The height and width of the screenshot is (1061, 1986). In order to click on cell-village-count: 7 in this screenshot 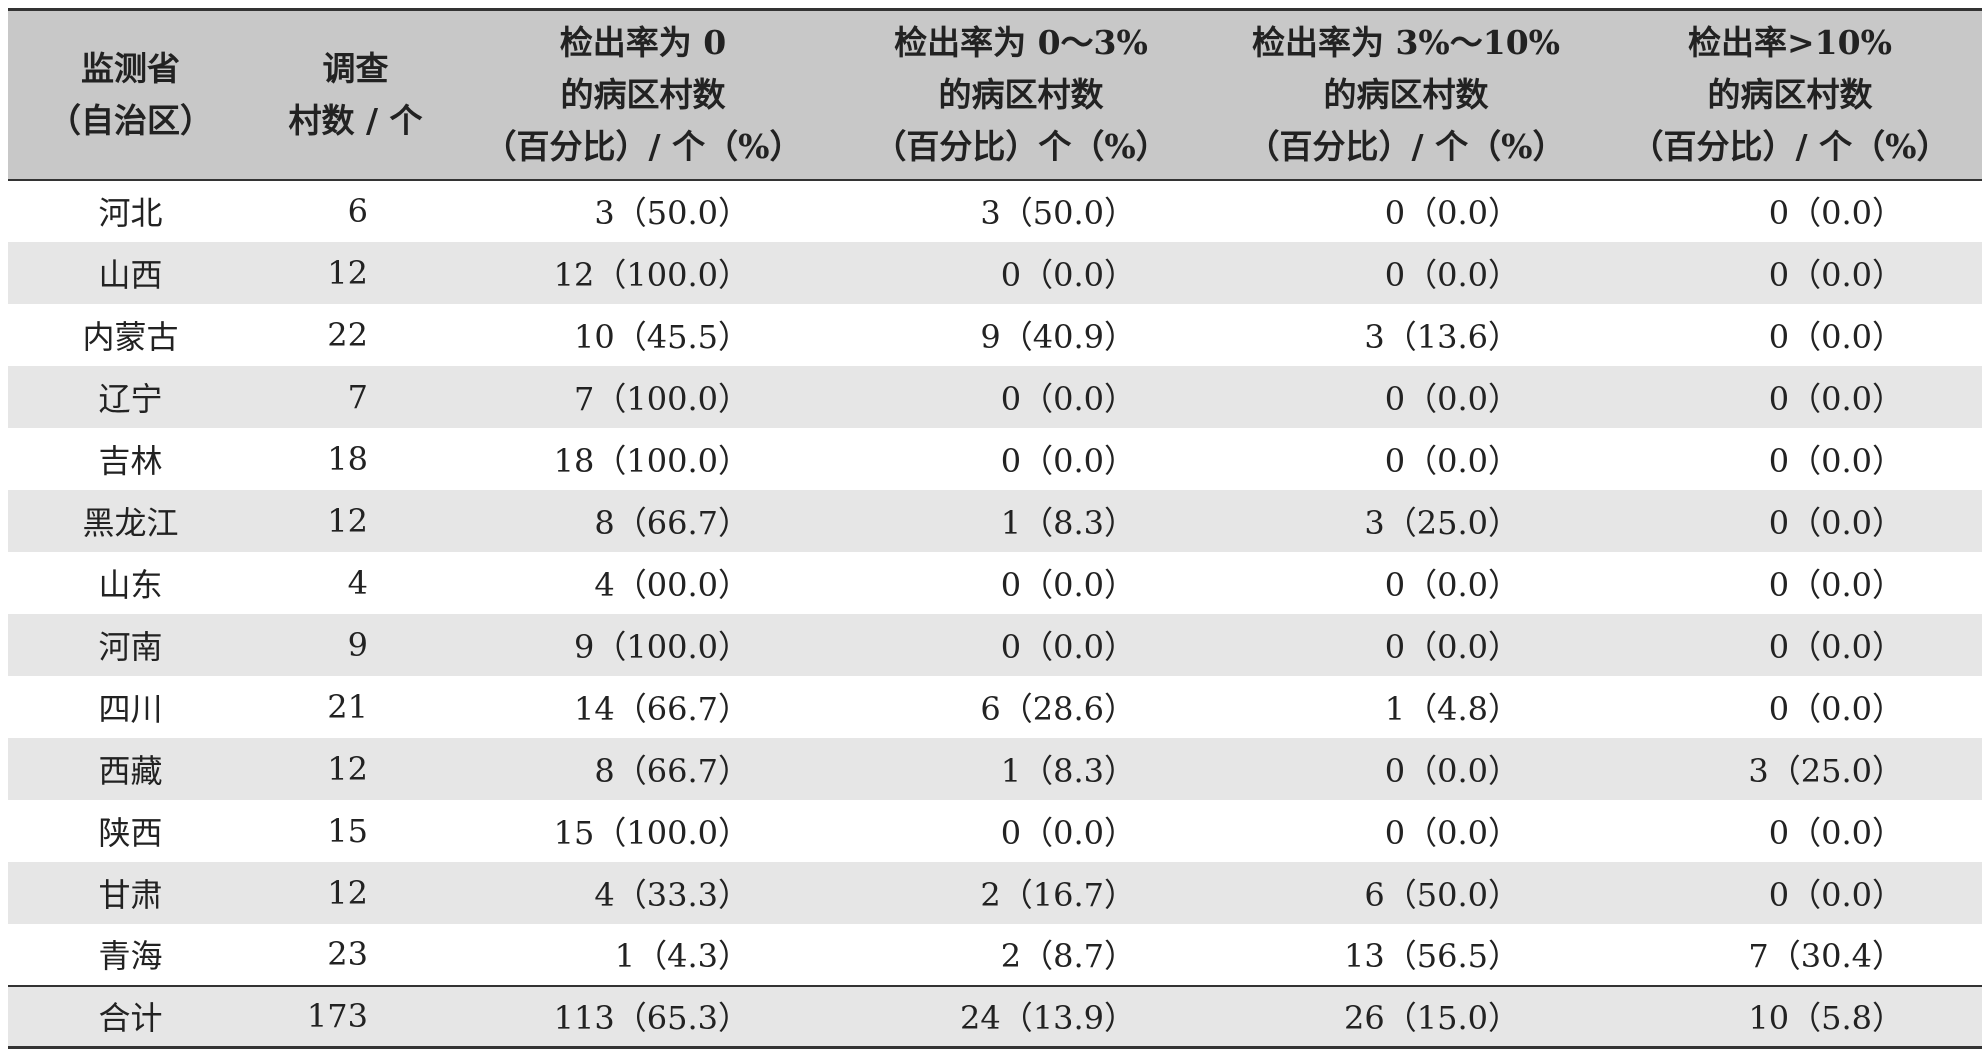, I will do `click(357, 396)`.